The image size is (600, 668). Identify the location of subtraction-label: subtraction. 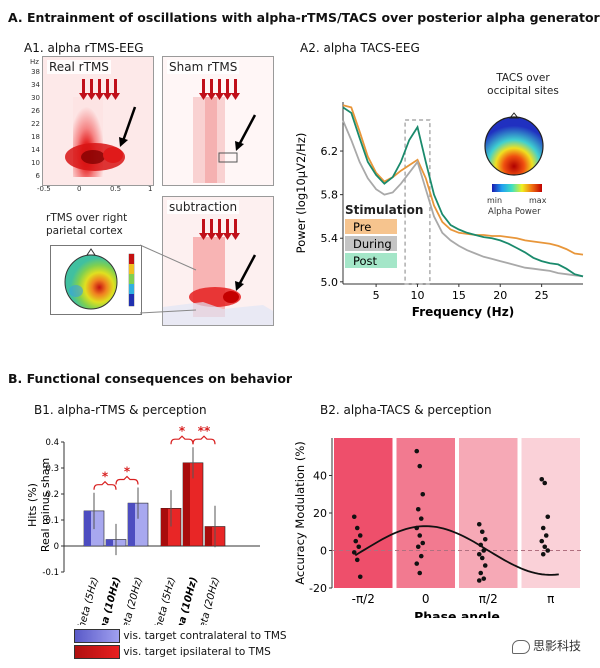
(203, 207).